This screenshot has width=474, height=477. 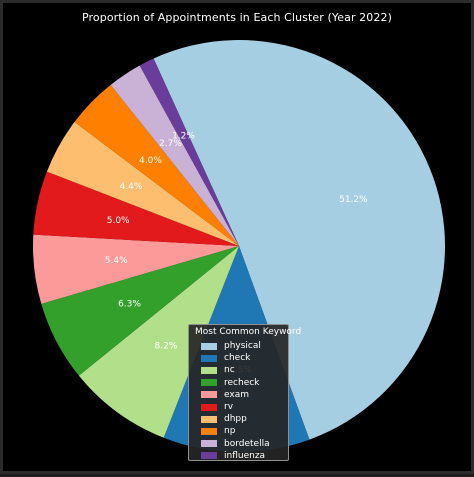 I want to click on legend-item-physical: physical, so click(x=238, y=346).